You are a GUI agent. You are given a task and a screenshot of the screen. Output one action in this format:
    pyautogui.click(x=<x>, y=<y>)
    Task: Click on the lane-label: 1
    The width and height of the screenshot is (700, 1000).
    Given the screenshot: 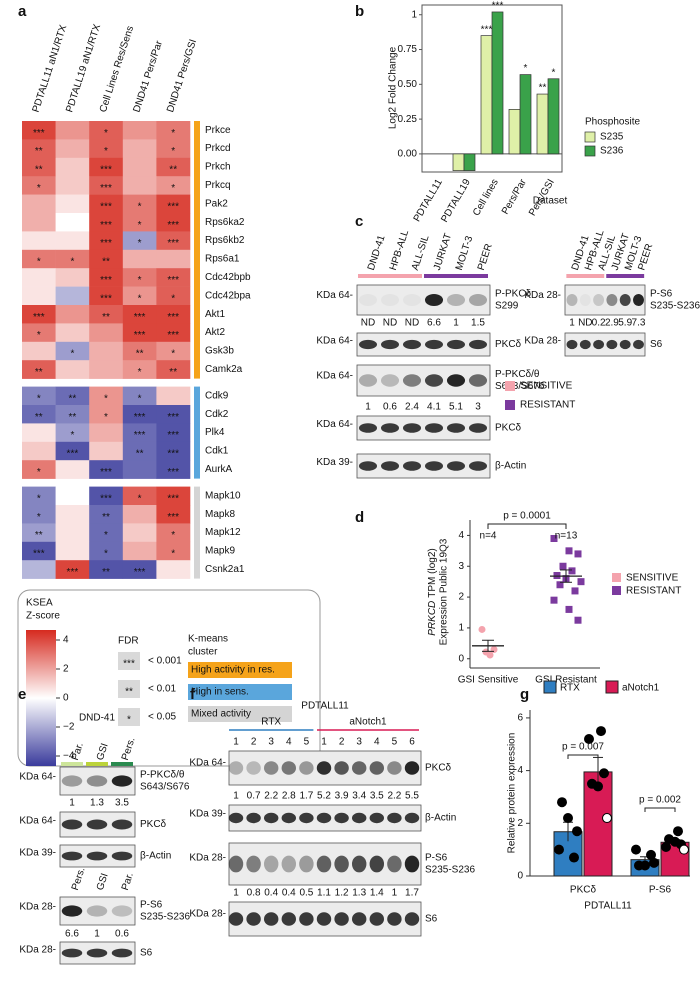 What is the action you would take?
    pyautogui.click(x=236, y=742)
    